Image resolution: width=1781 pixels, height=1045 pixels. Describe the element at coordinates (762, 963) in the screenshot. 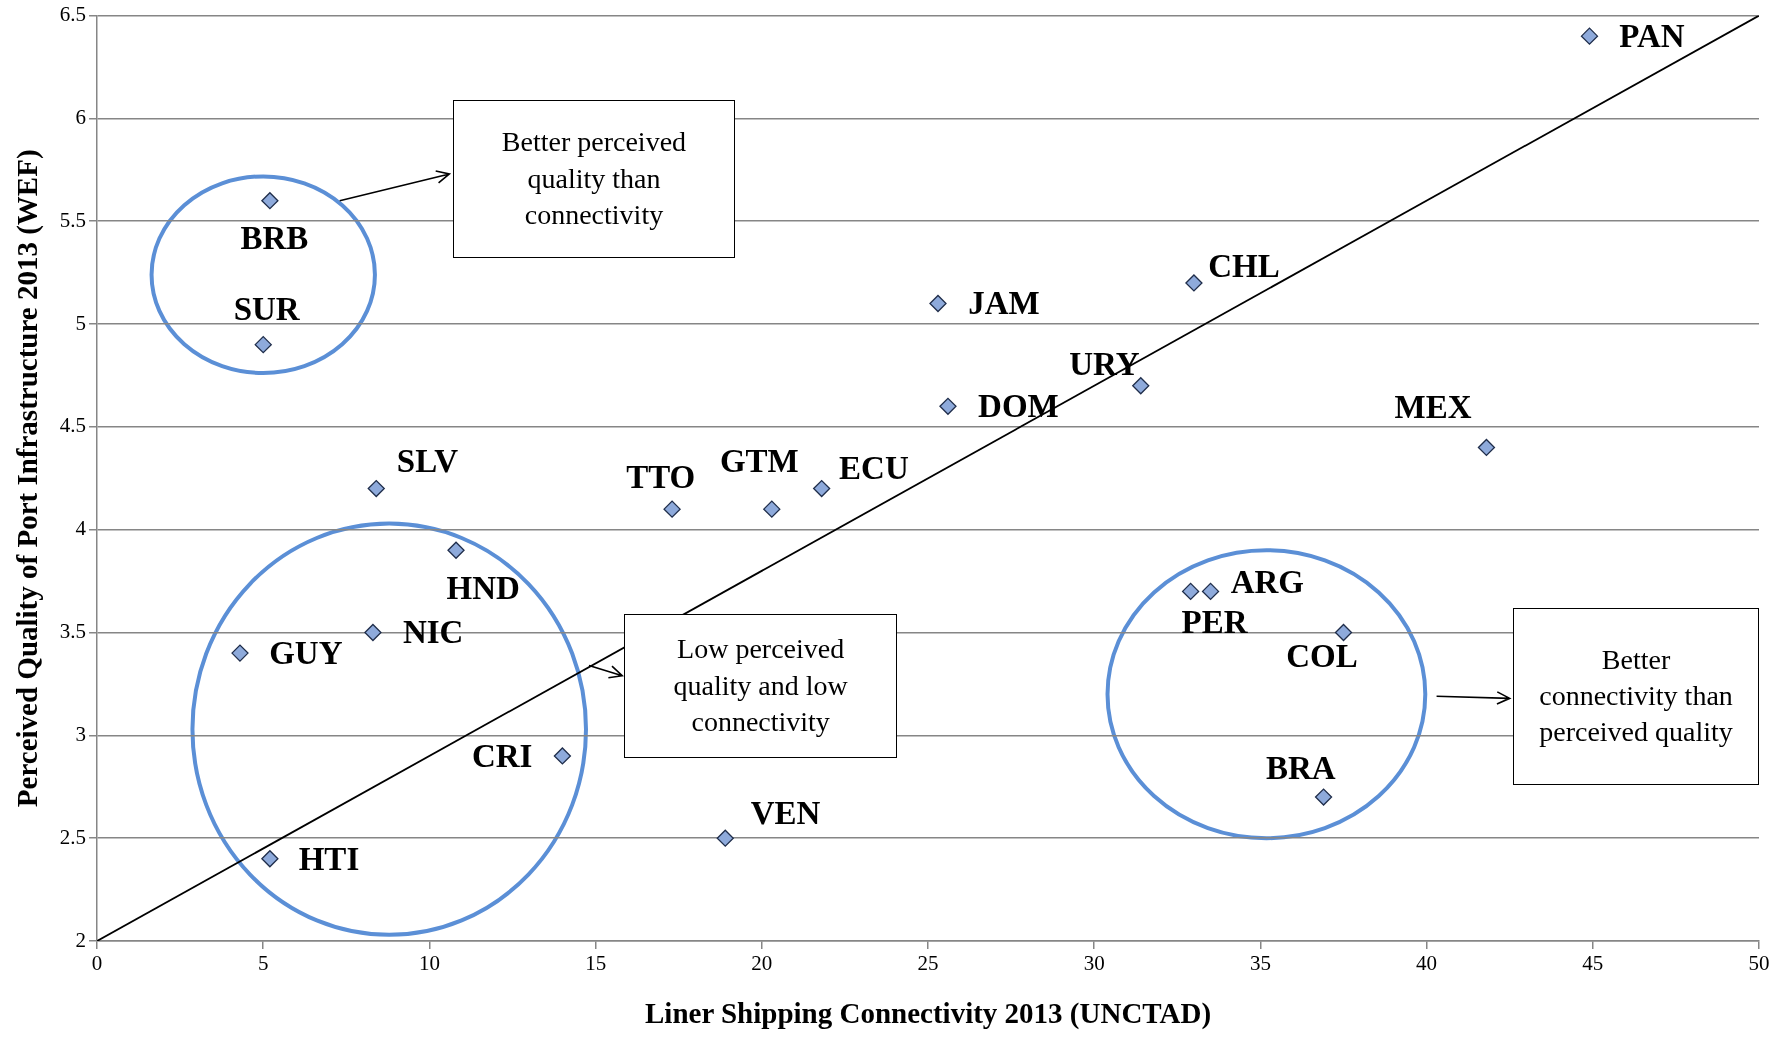

I see `x-tick-label: 20` at that location.